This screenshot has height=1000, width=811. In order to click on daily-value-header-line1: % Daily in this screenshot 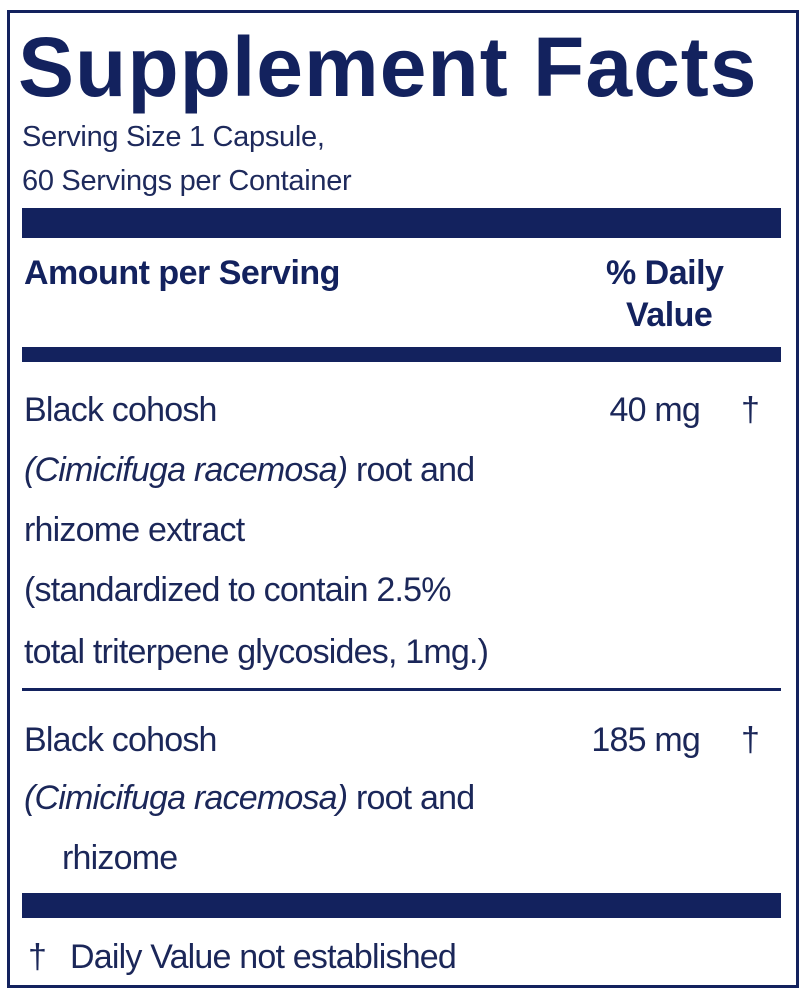, I will do `click(665, 273)`.